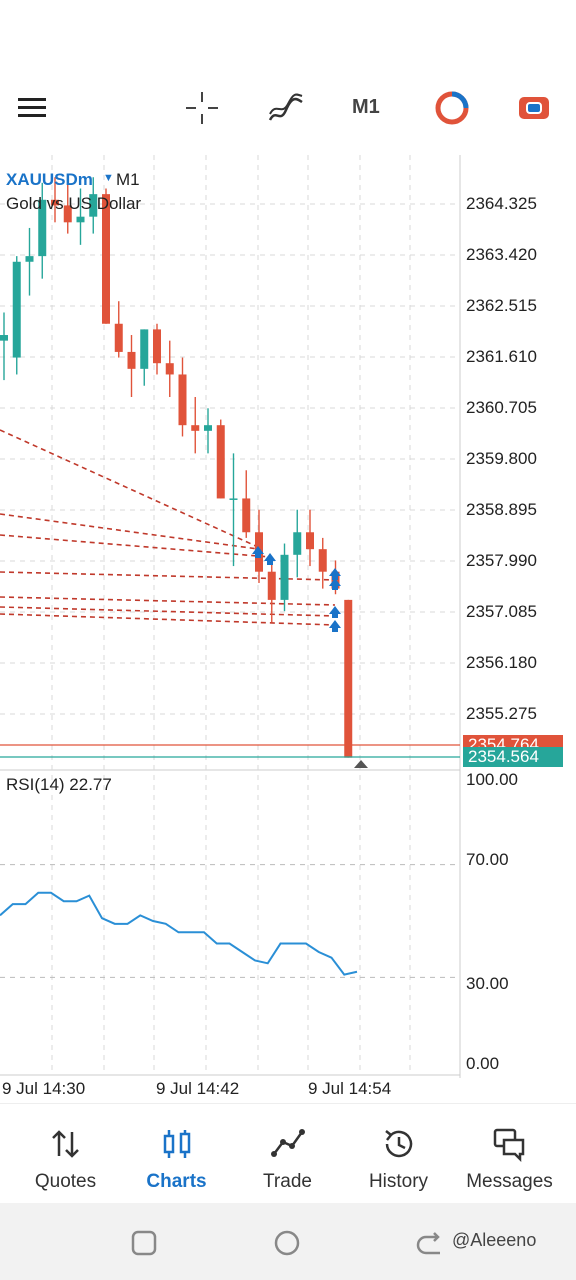  What do you see at coordinates (501, 203) in the screenshot?
I see `price-tick-label: 2364.325` at bounding box center [501, 203].